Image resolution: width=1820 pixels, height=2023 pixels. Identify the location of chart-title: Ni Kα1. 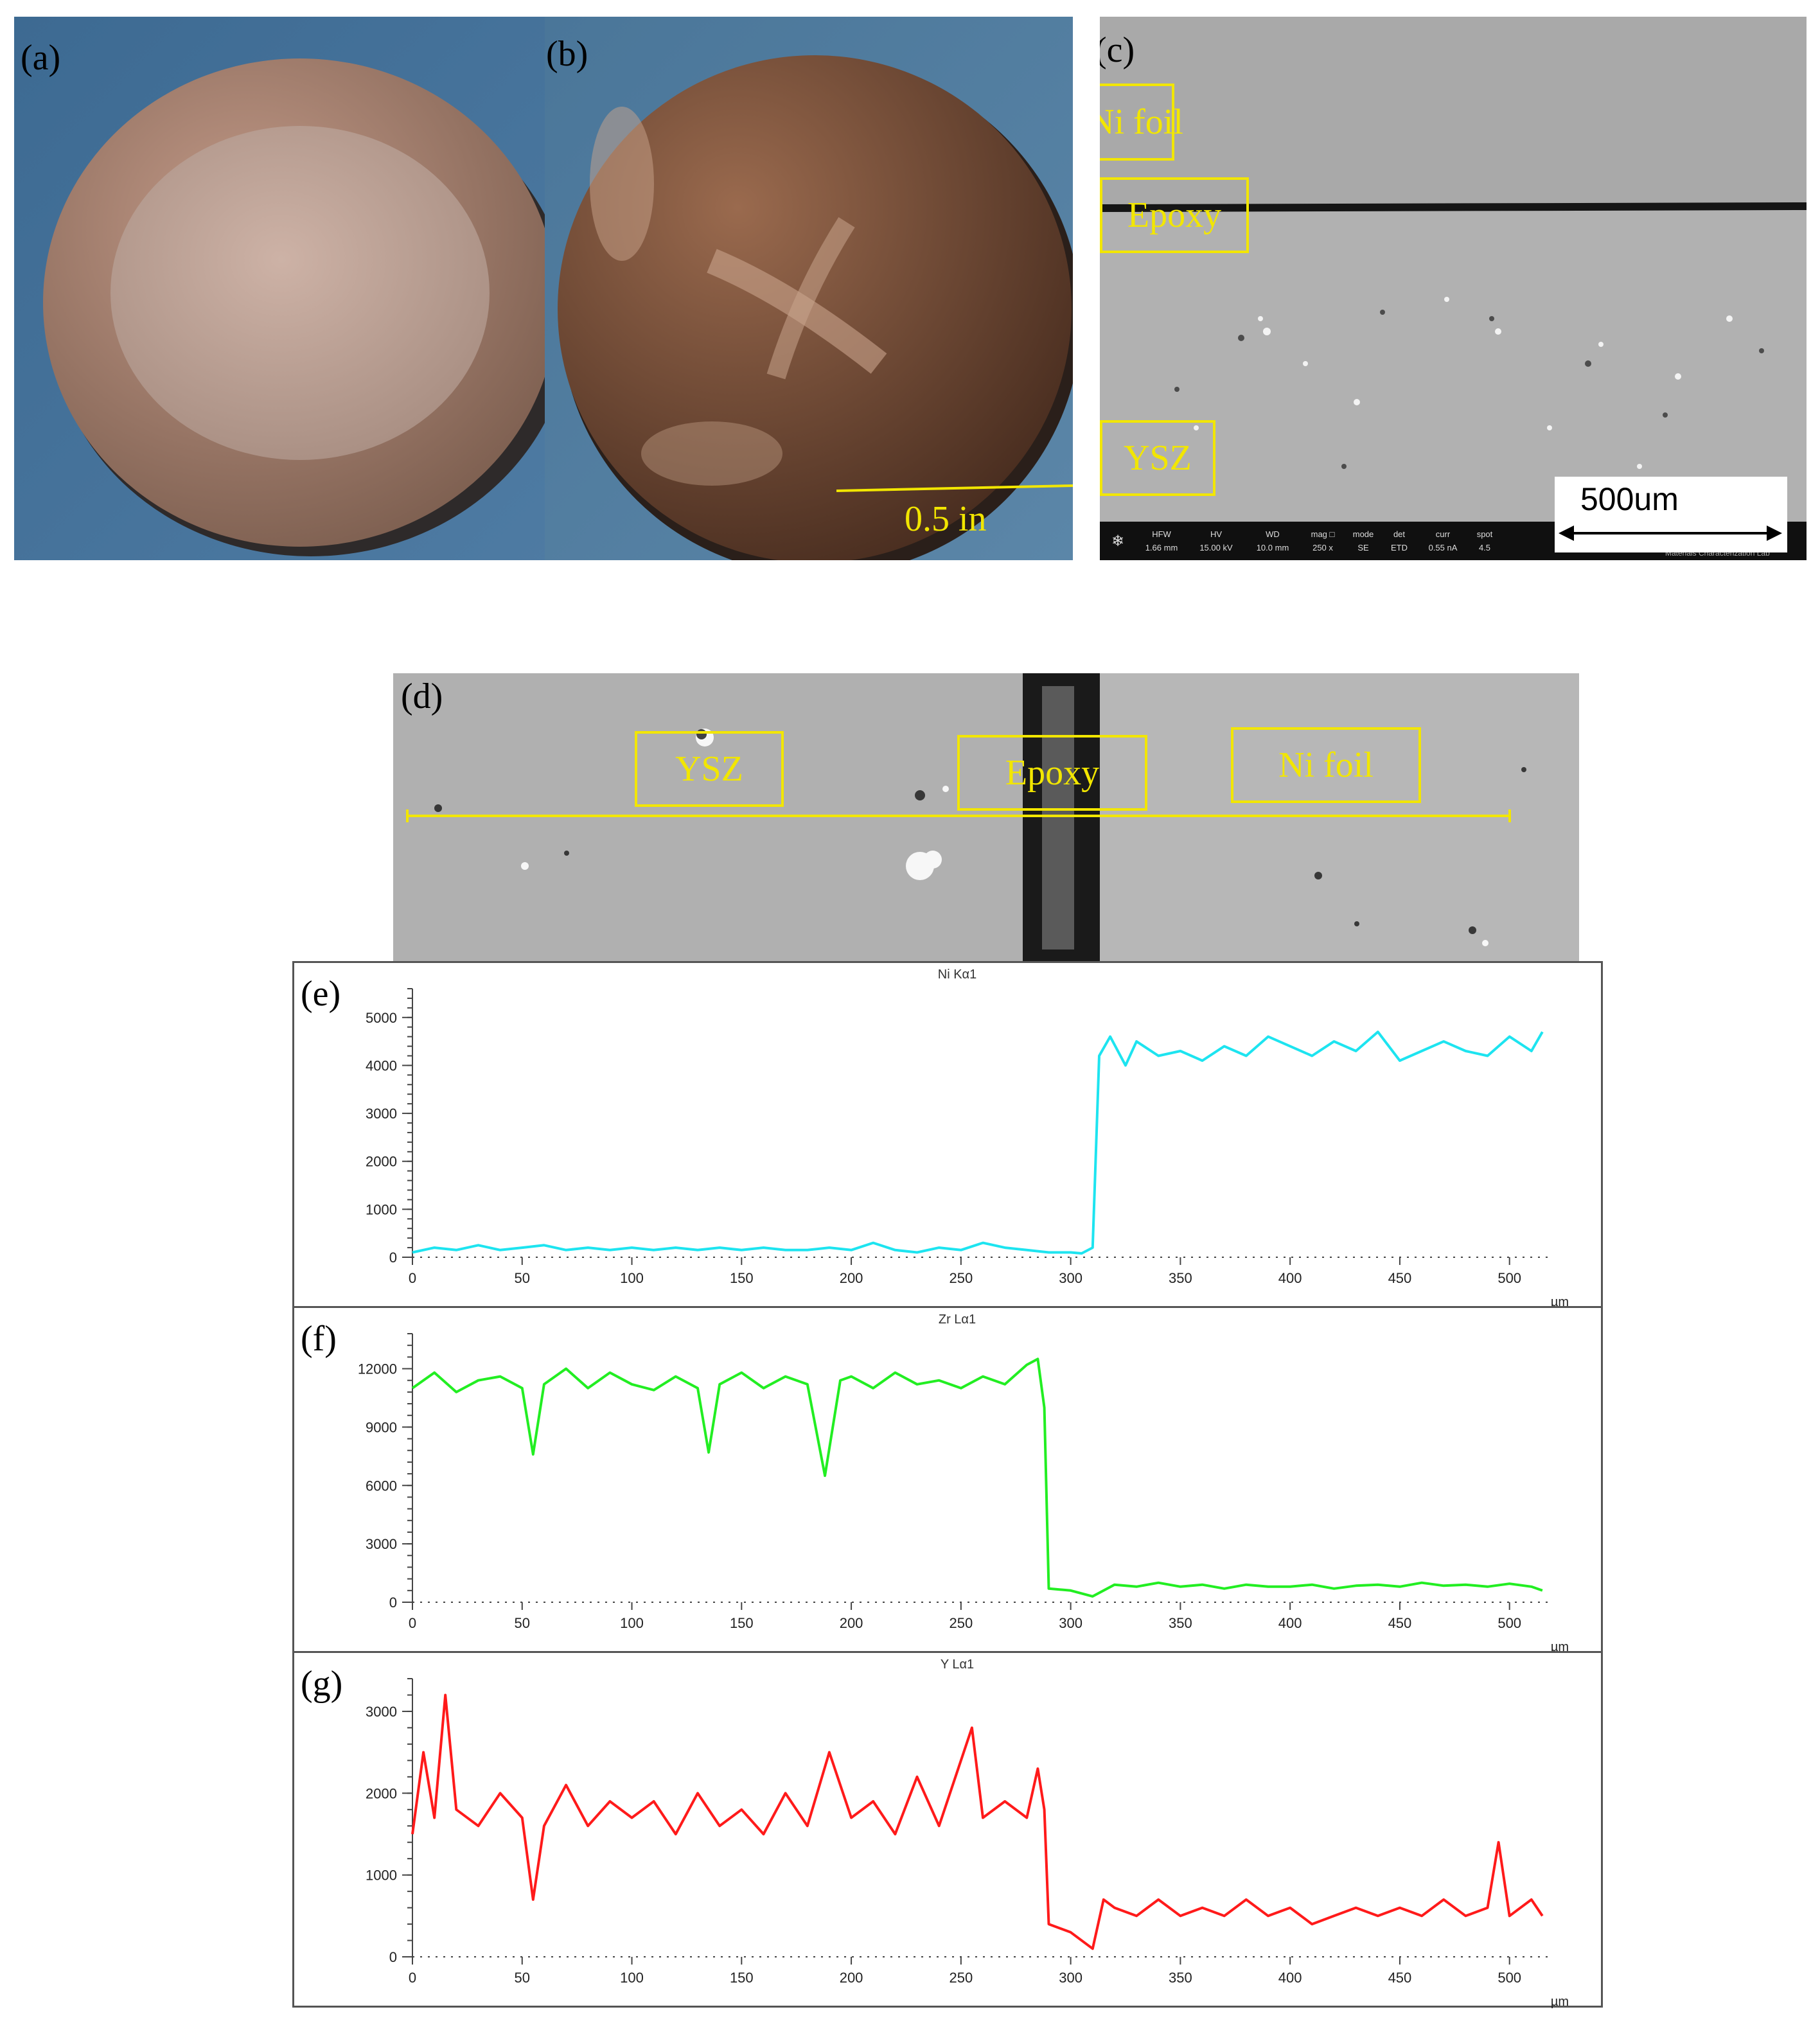
(957, 974).